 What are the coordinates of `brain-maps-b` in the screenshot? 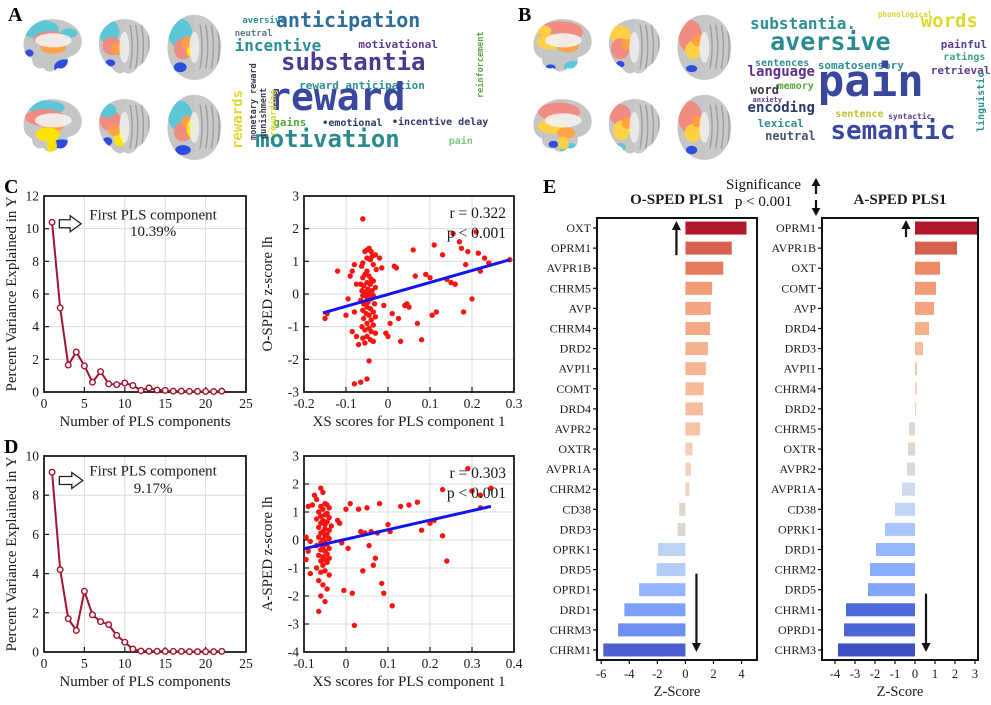 It's located at (634, 86).